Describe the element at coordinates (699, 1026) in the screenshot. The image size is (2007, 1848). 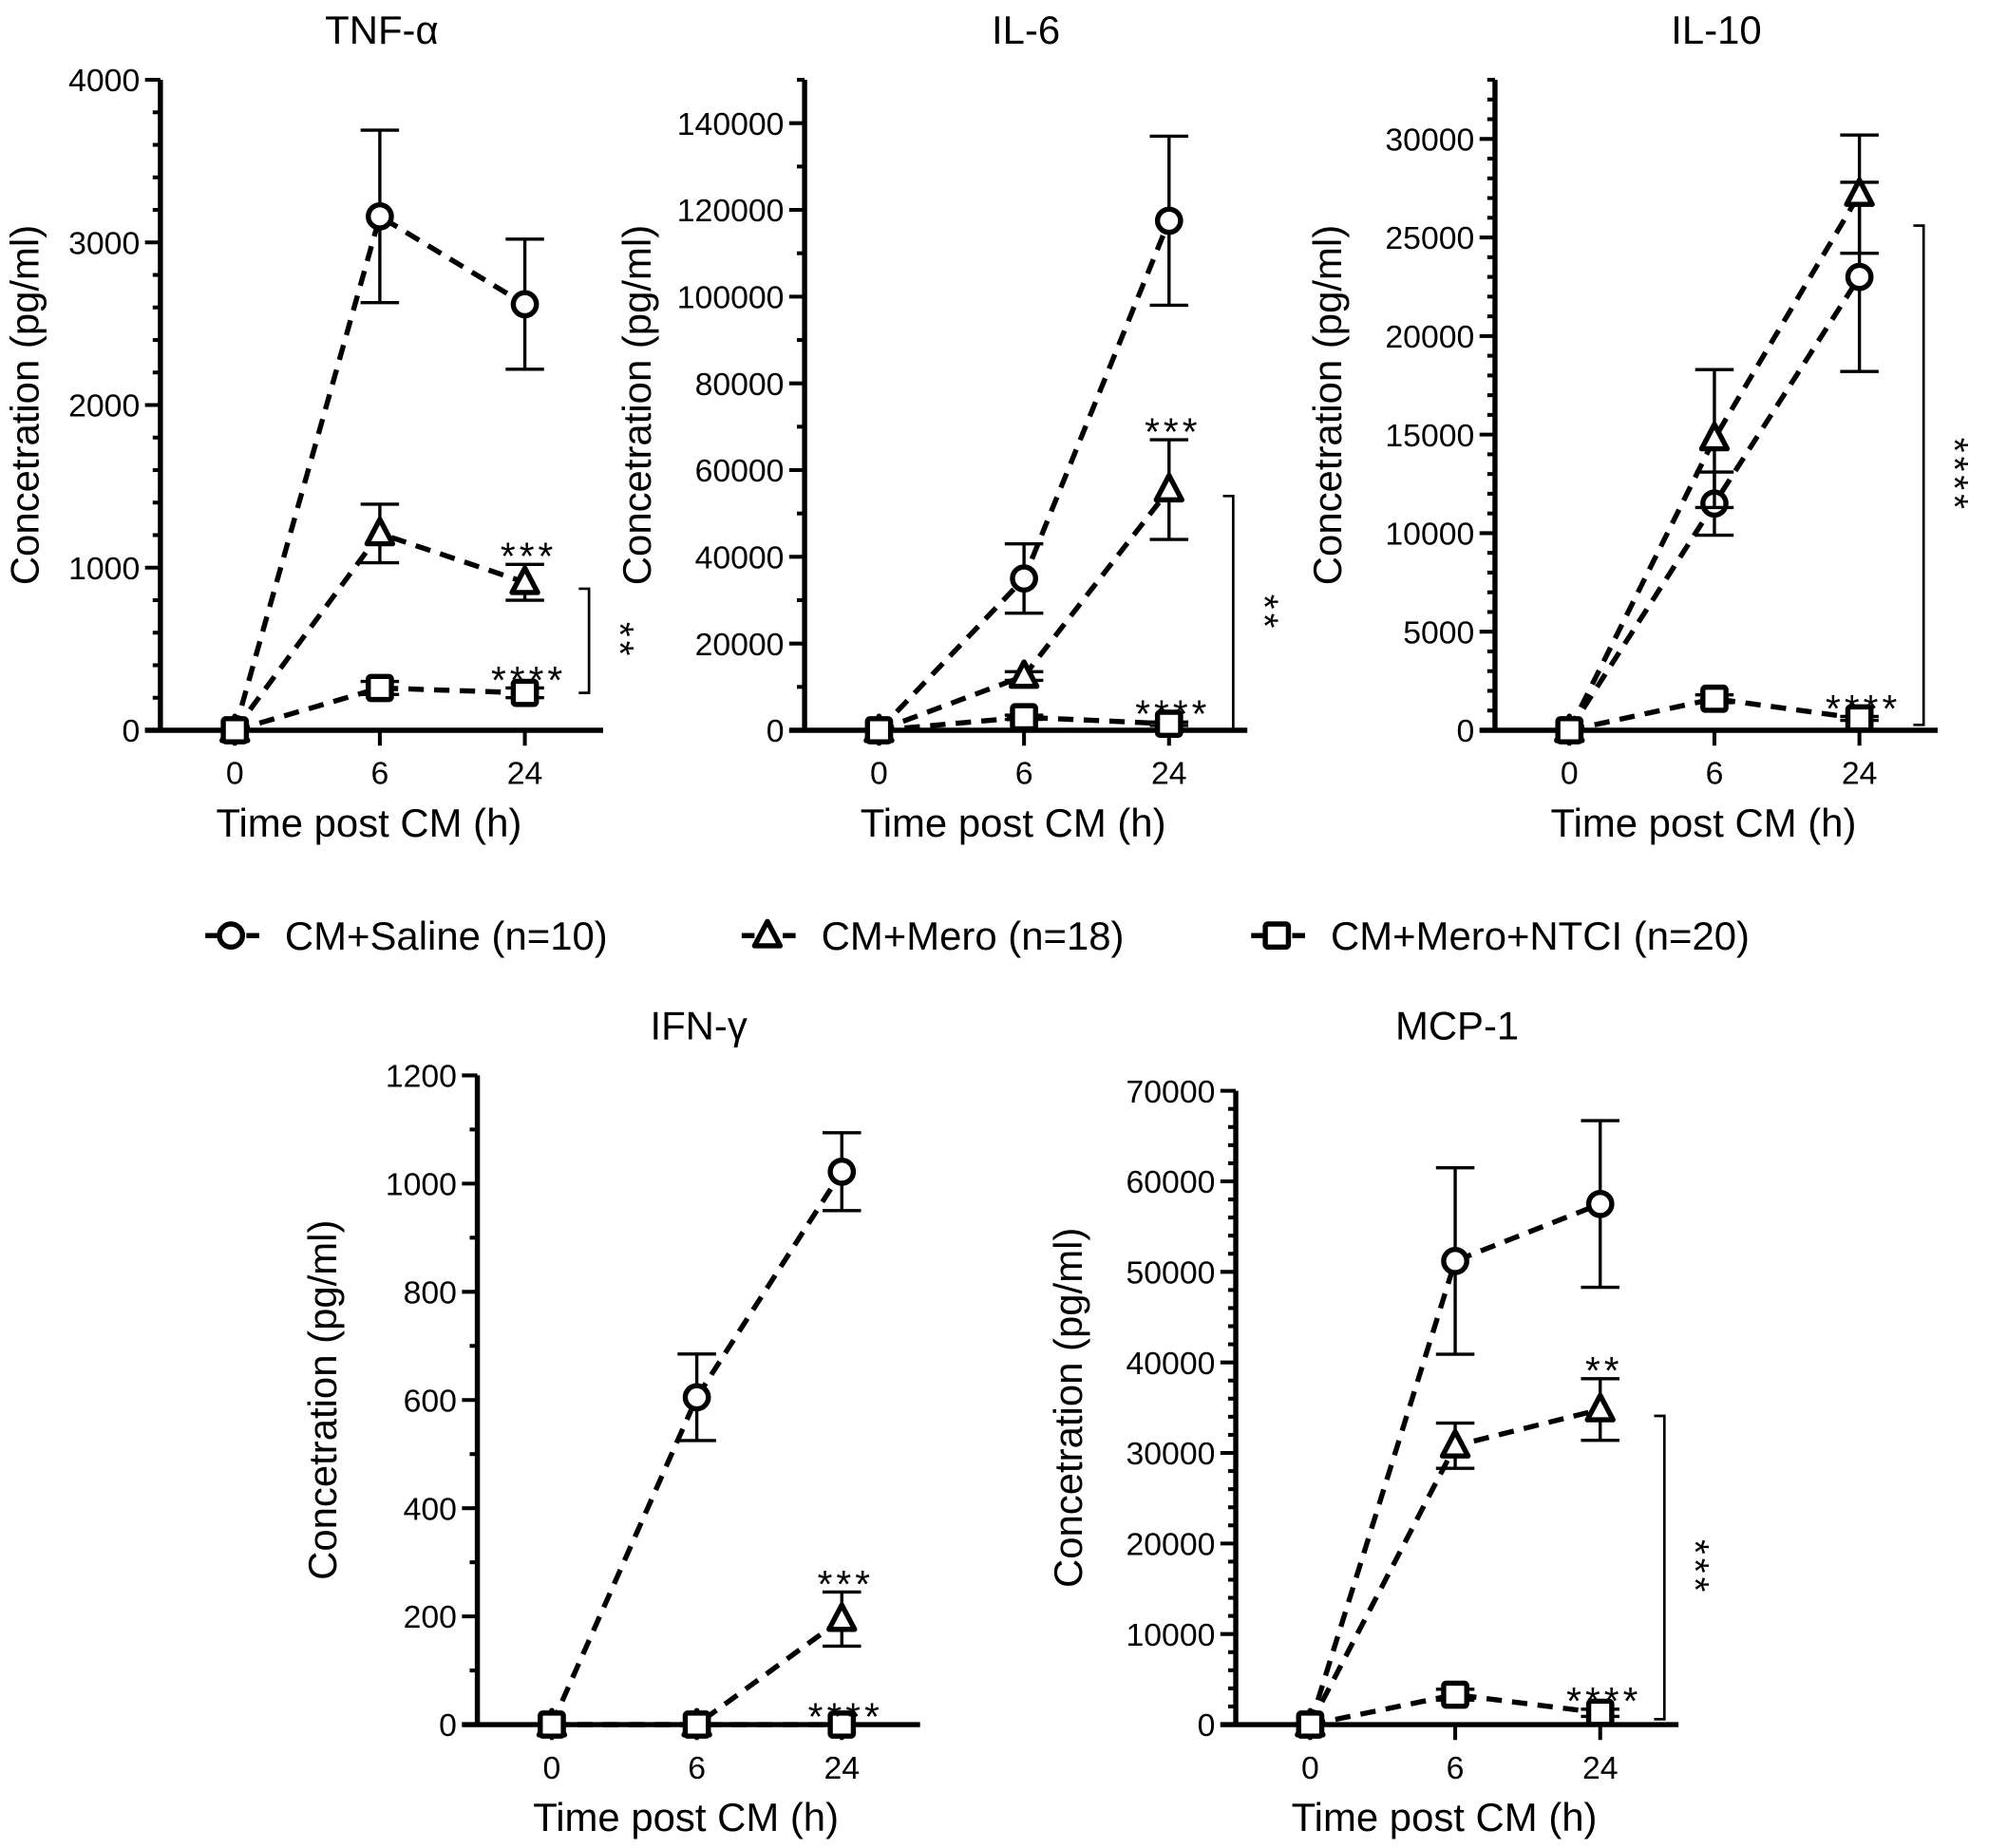
I see `chart-title: IFN-γ` at that location.